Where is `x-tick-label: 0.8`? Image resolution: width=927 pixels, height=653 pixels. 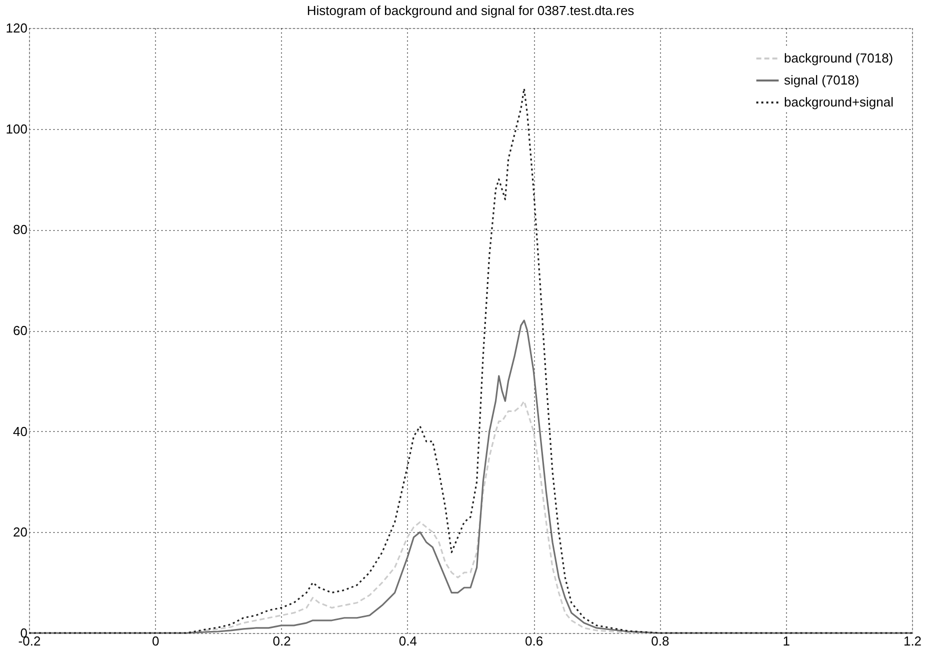 x-tick-label: 0.8 is located at coordinates (660, 641).